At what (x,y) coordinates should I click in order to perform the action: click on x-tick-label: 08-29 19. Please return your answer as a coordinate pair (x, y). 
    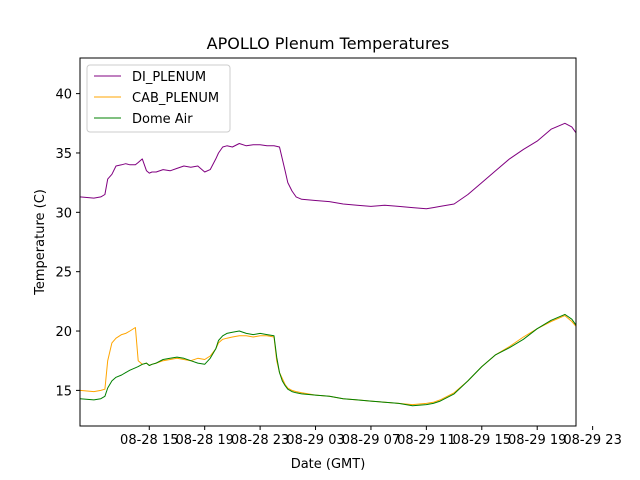
    Looking at the image, I should click on (537, 440).